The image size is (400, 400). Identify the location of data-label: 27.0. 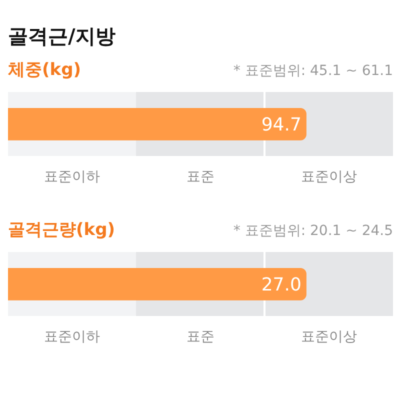
(281, 285).